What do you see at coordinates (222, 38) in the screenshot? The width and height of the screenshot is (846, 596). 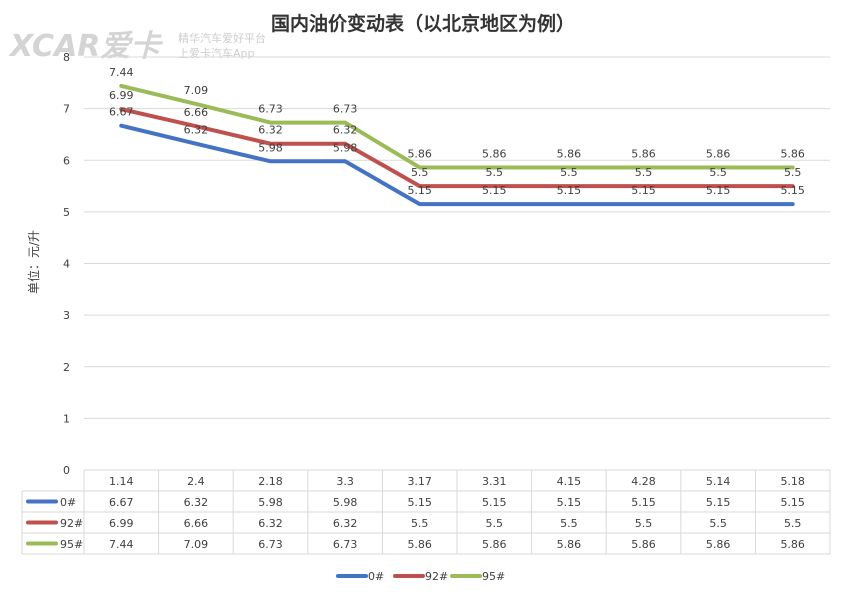 I see `watermark-line1: 精华汽车爱好平台` at bounding box center [222, 38].